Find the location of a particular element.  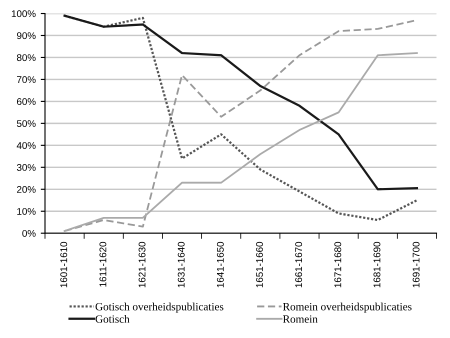

y-tick-label: 10% is located at coordinates (26, 211).